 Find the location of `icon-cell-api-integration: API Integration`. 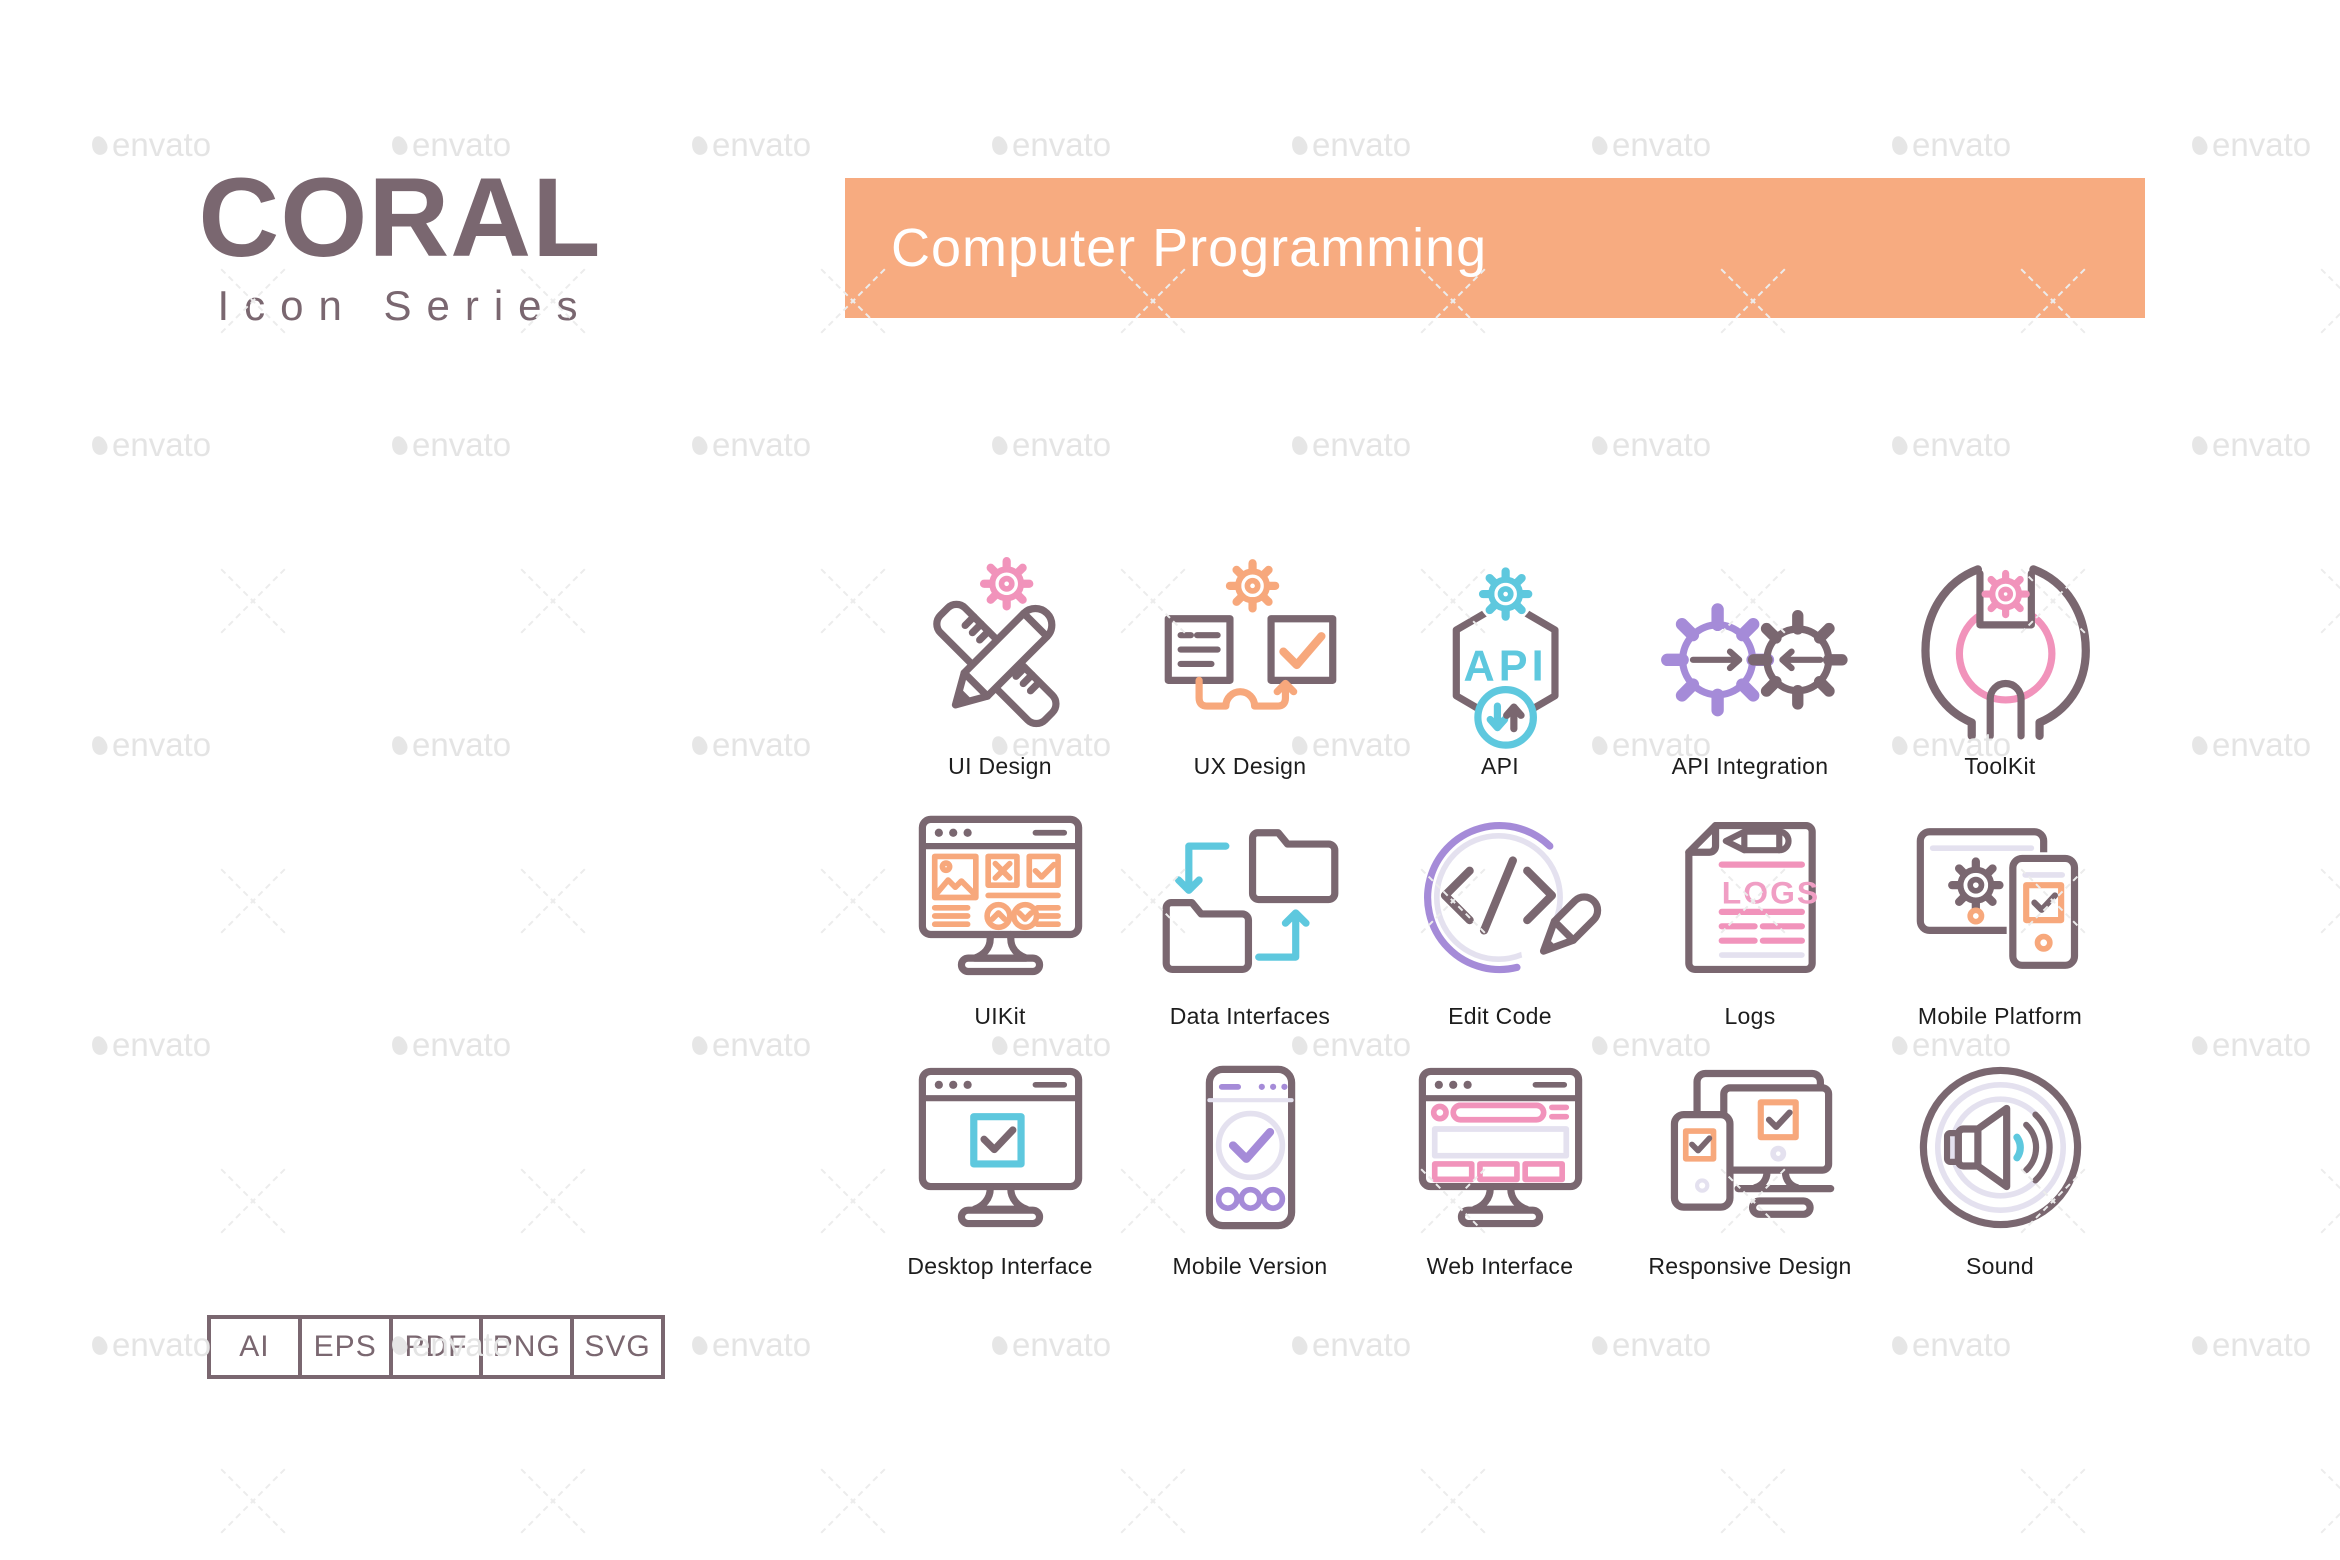

icon-cell-api-integration: API Integration is located at coordinates (1750, 653).